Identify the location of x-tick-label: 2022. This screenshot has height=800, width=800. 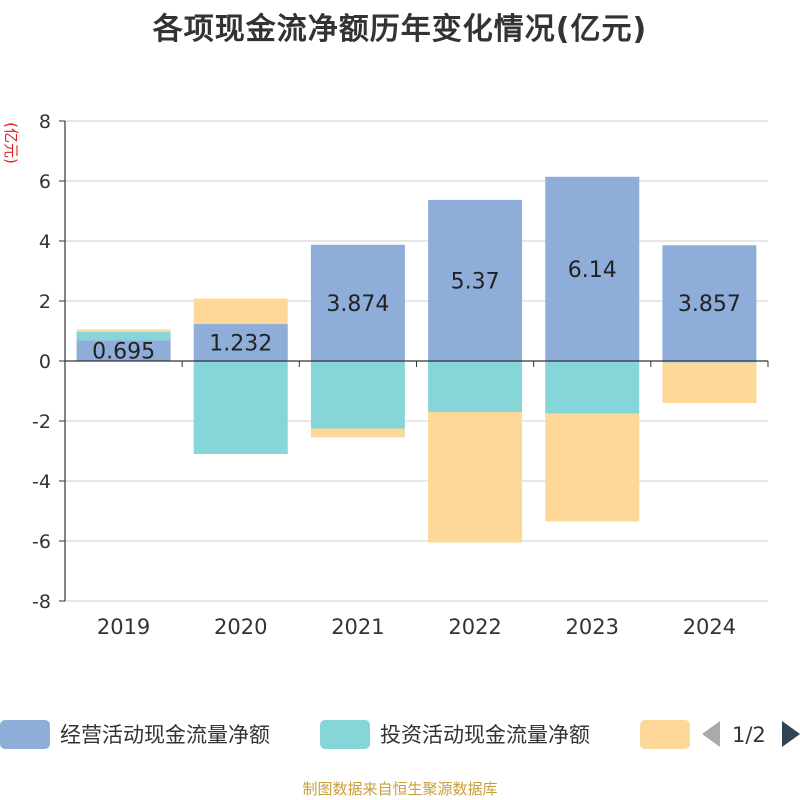
(474, 627).